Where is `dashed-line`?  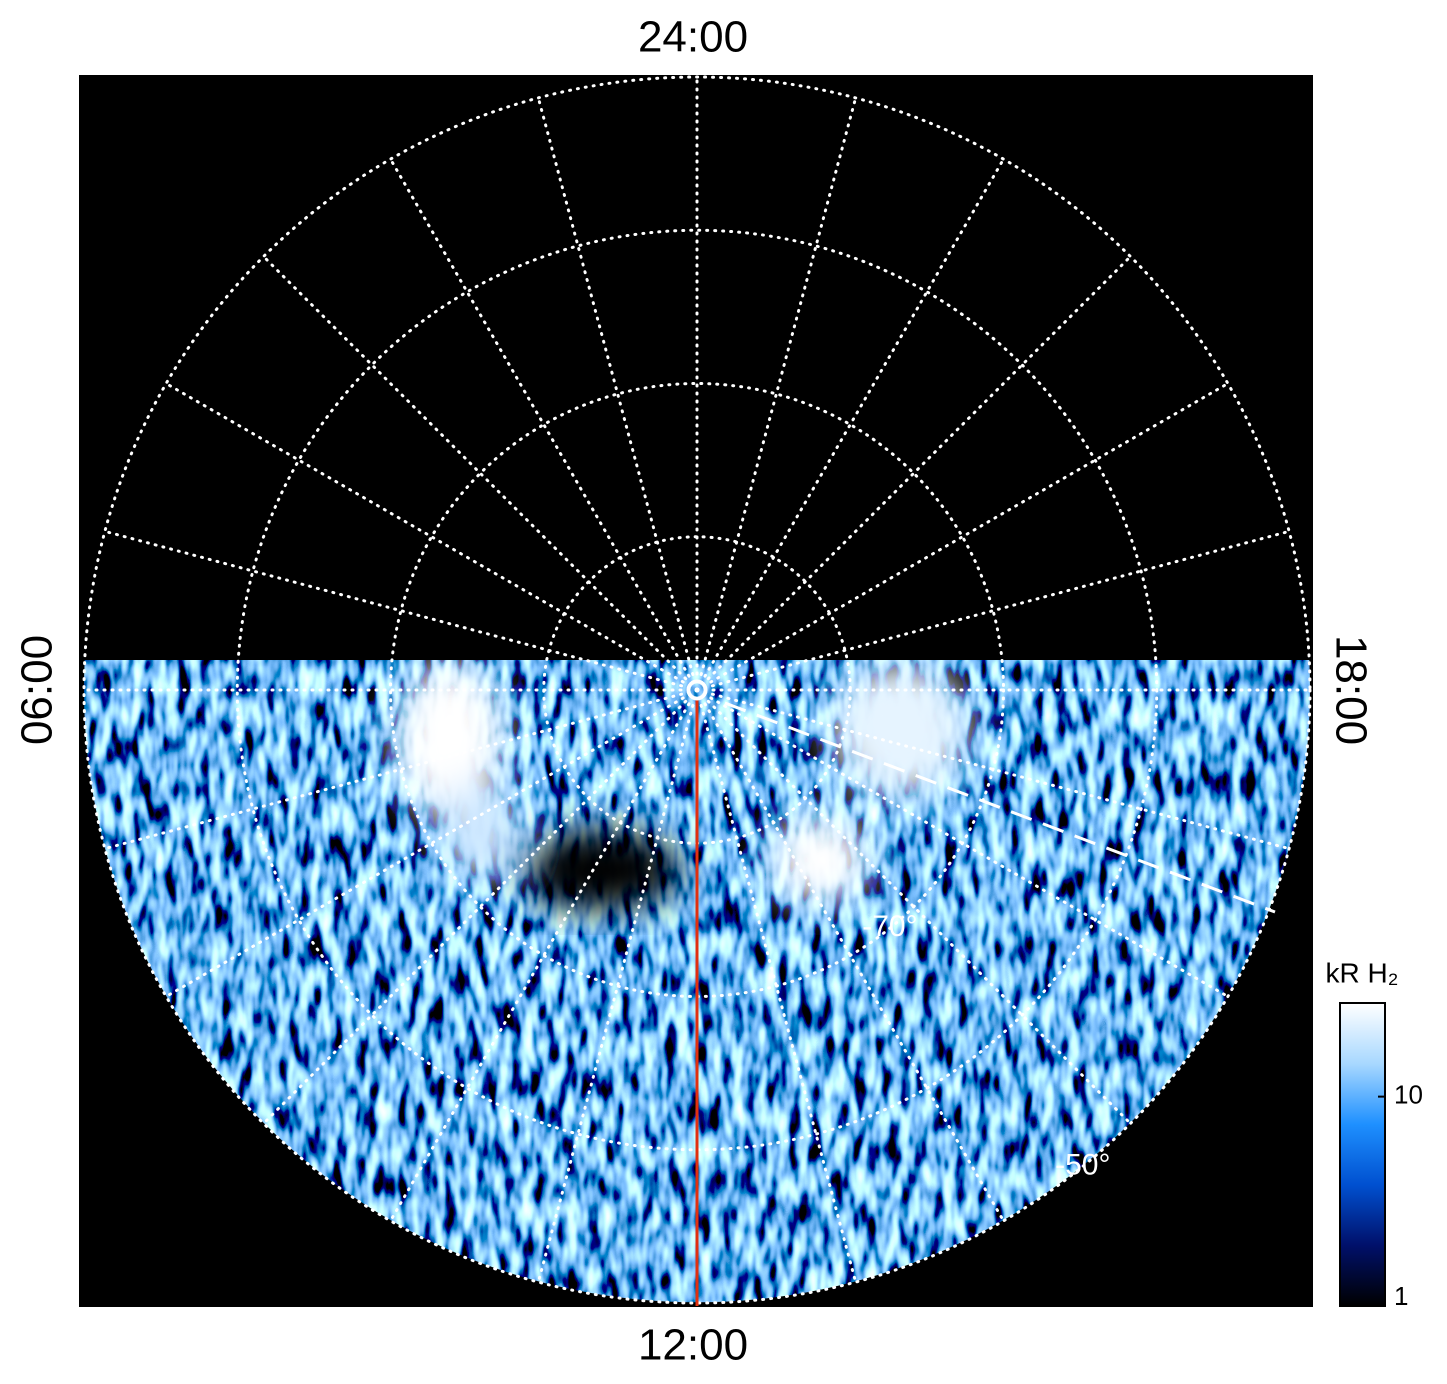 dashed-line is located at coordinates (1000, 807).